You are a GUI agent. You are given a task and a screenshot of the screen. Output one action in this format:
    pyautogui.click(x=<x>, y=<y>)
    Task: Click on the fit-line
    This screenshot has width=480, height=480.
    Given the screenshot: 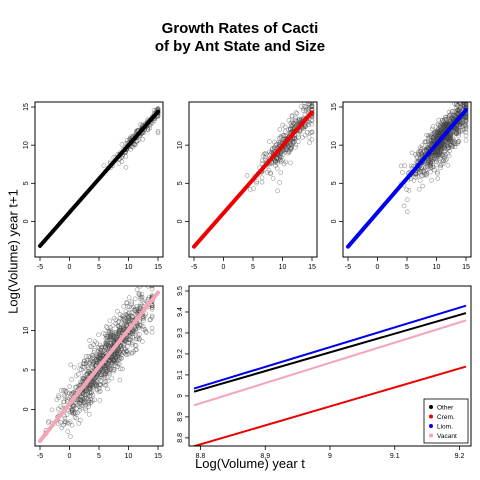 What is the action you would take?
    pyautogui.click(x=253, y=179)
    